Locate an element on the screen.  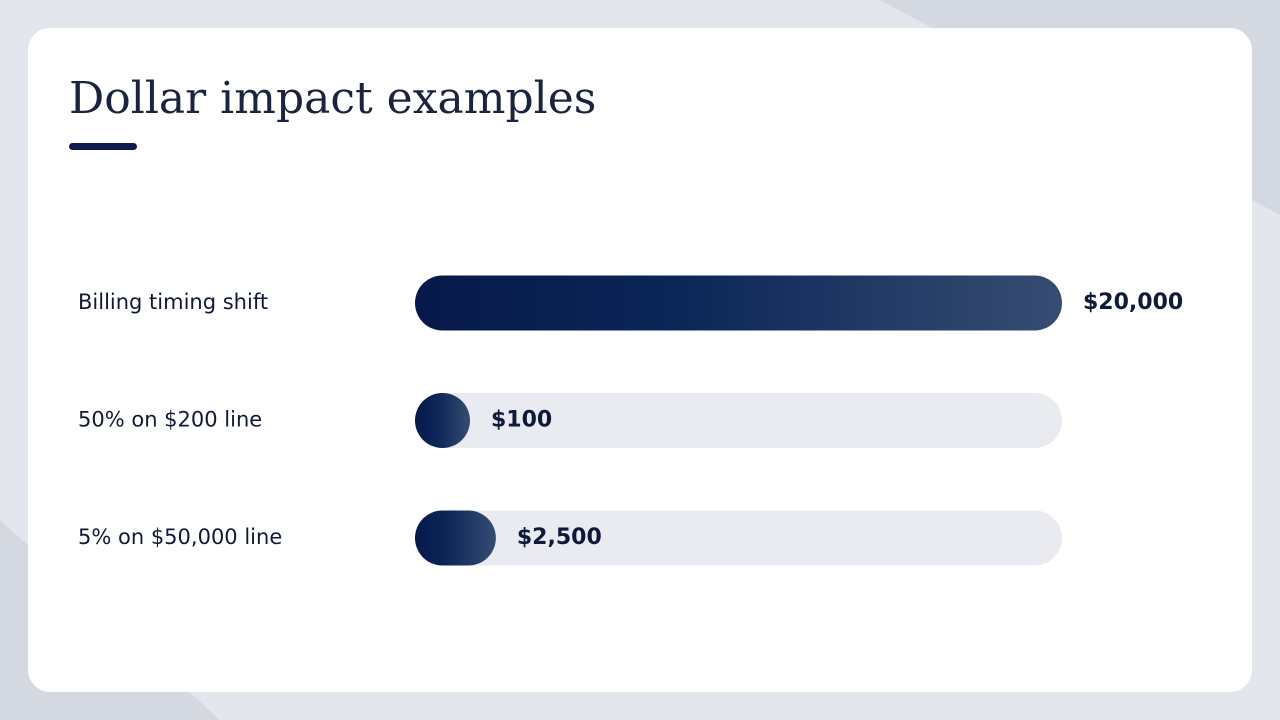
chart-title: Dollar impact examples is located at coordinates (332, 98).